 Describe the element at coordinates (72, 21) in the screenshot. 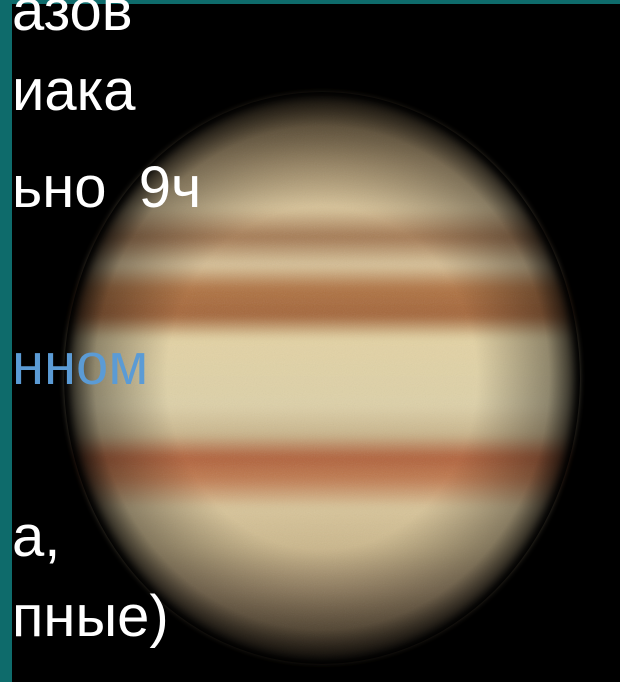

I see `text-line: азов` at that location.